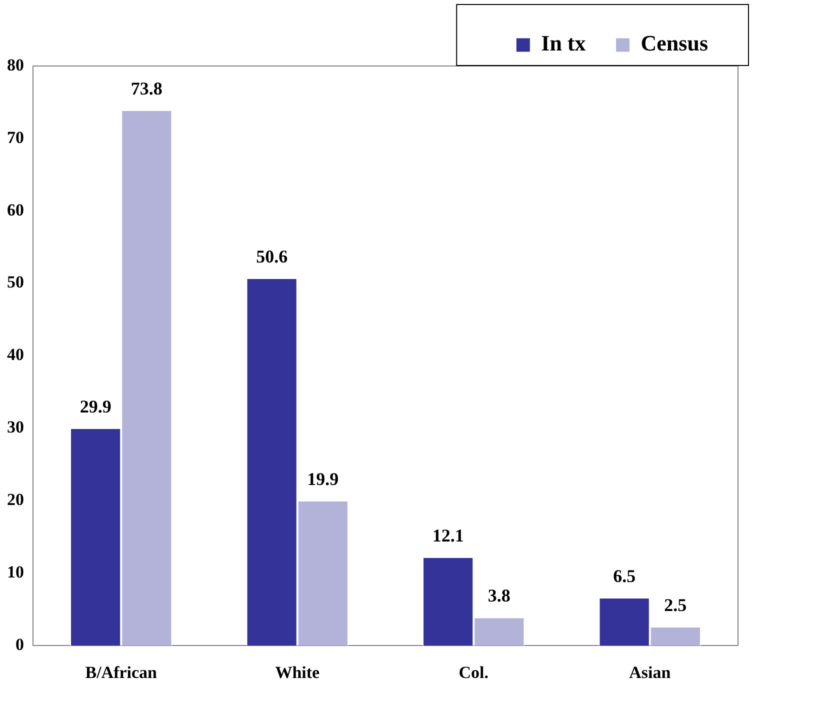 The image size is (818, 704). What do you see at coordinates (674, 43) in the screenshot?
I see `legend-label: Census` at bounding box center [674, 43].